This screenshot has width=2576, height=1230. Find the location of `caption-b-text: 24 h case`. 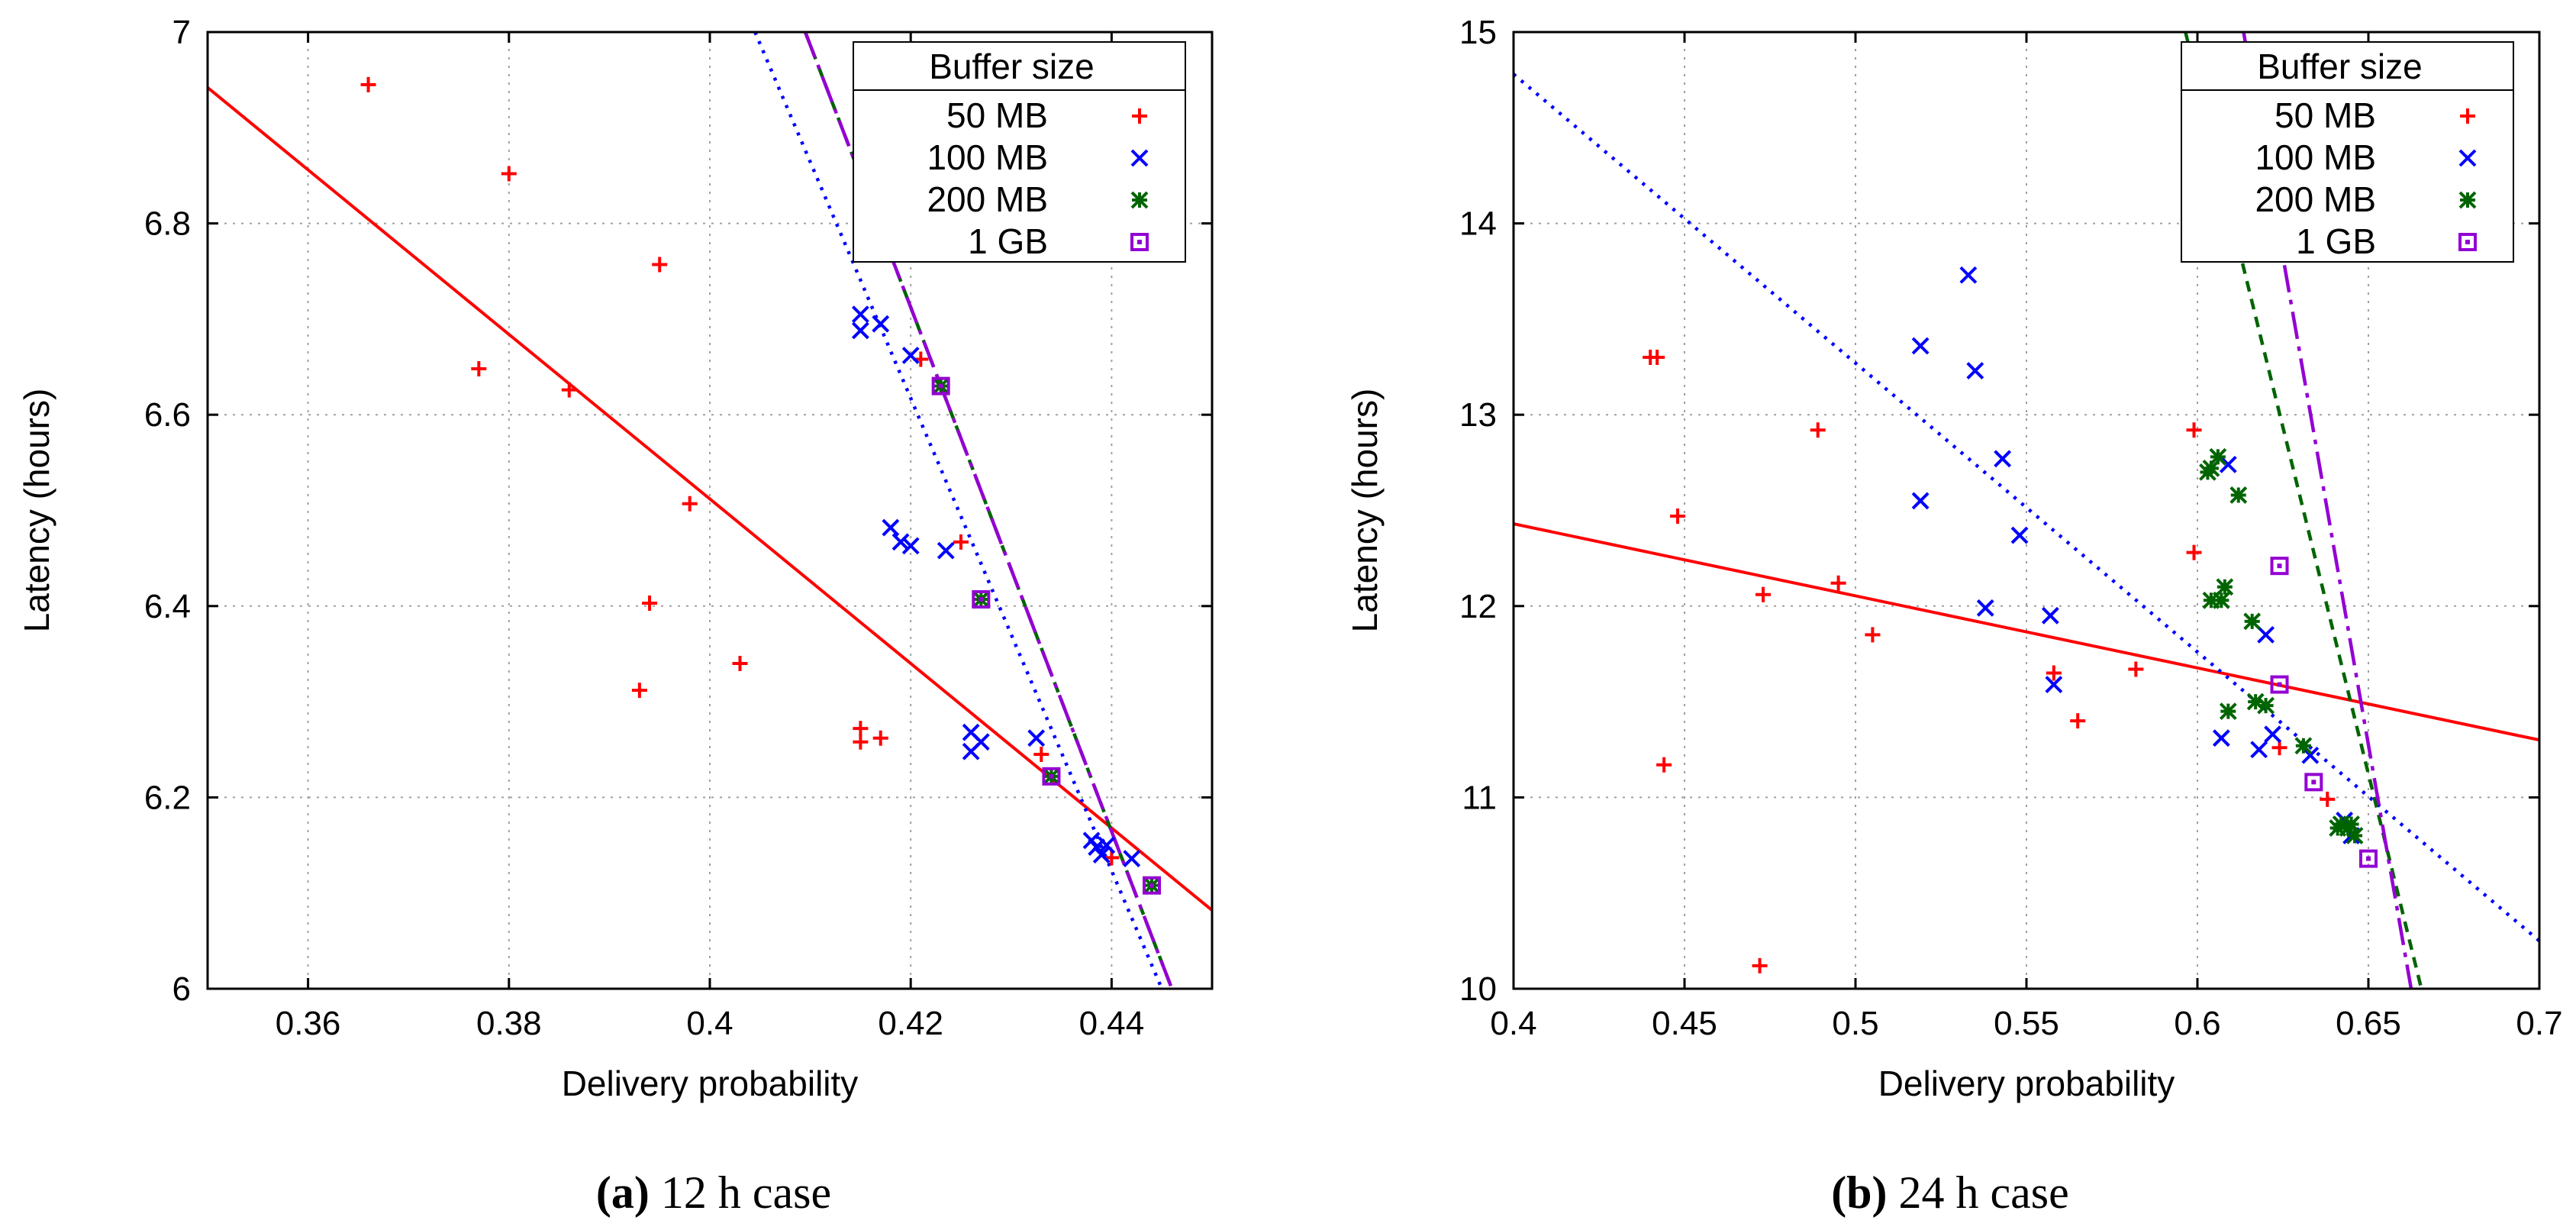

caption-b-text: 24 h case is located at coordinates (1984, 1192).